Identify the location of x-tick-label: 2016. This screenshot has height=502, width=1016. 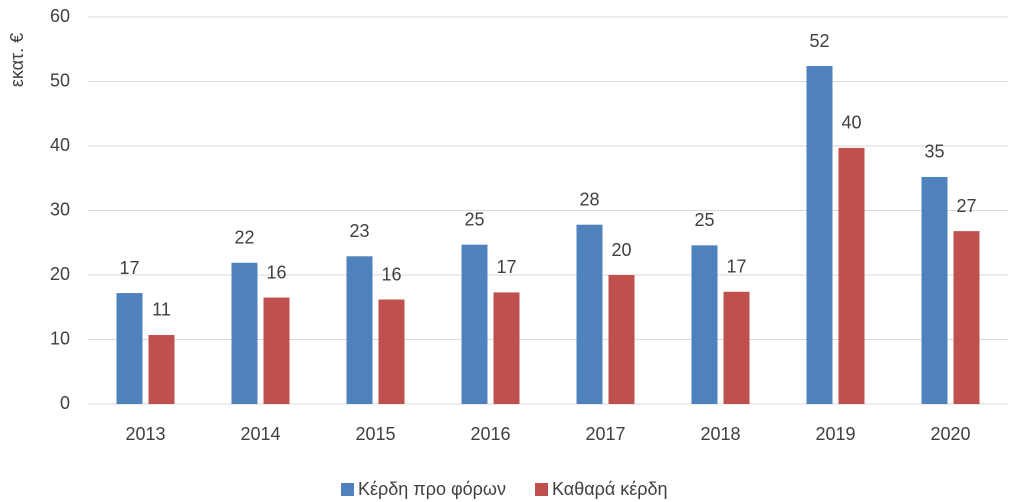
(490, 434).